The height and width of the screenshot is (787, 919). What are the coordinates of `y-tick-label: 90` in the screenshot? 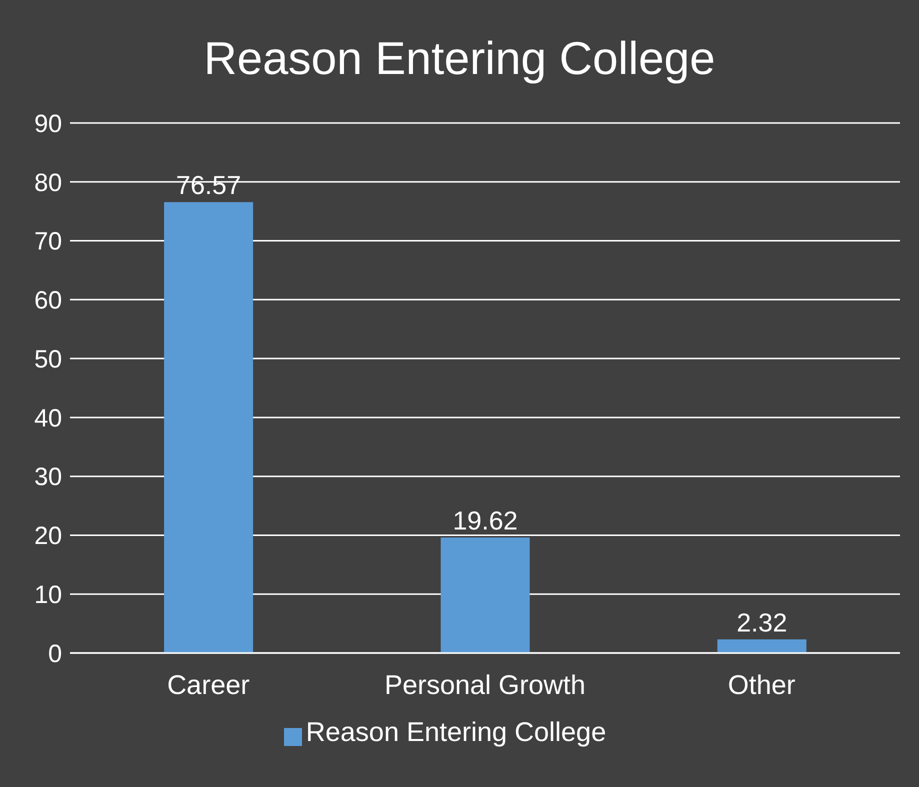 It's located at (48, 124).